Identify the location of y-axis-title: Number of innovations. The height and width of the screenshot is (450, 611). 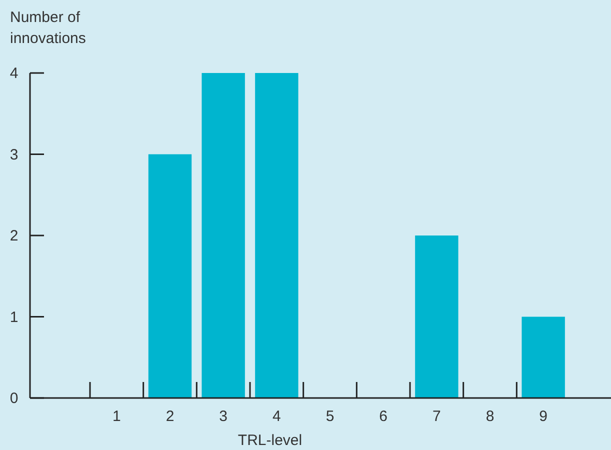
(48, 28).